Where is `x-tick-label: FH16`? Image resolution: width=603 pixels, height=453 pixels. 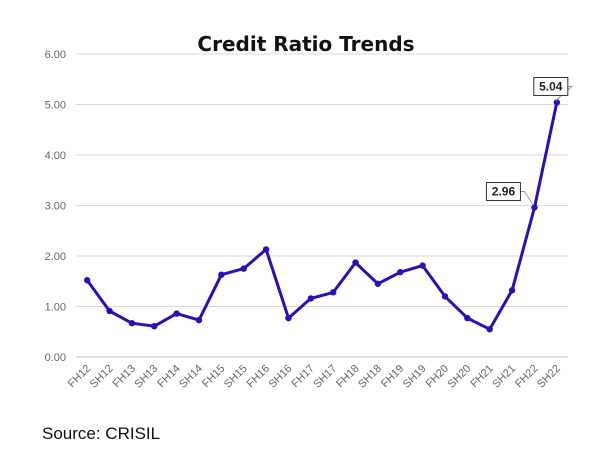 x-tick-label: FH16 is located at coordinates (259, 377).